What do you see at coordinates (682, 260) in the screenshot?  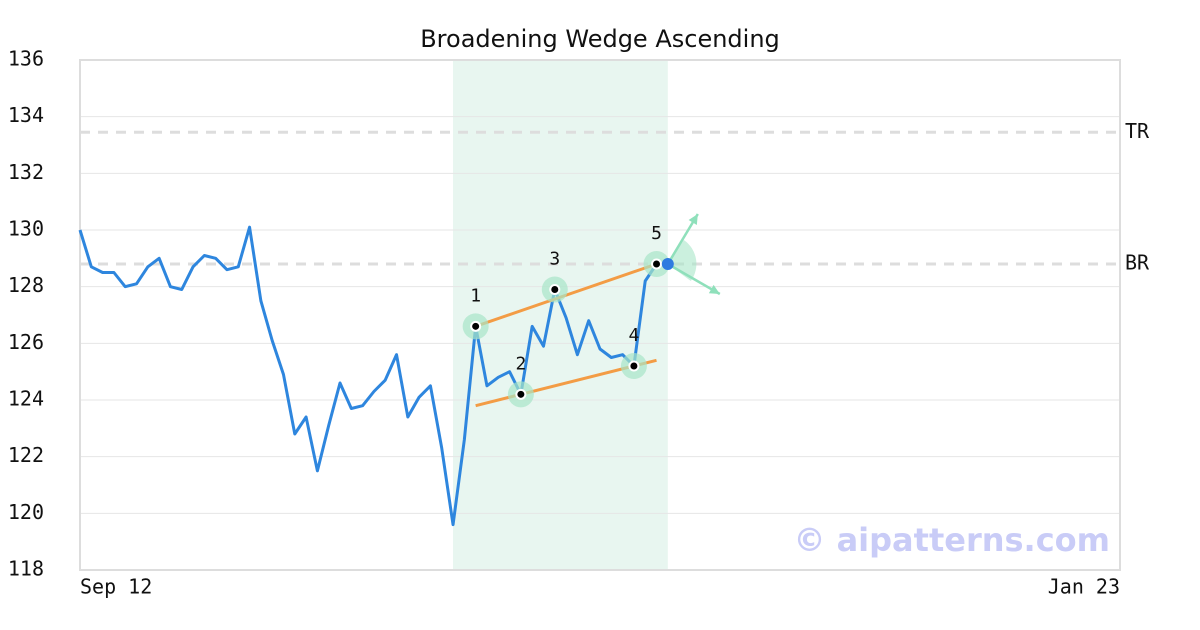 I see `direction-wedge` at bounding box center [682, 260].